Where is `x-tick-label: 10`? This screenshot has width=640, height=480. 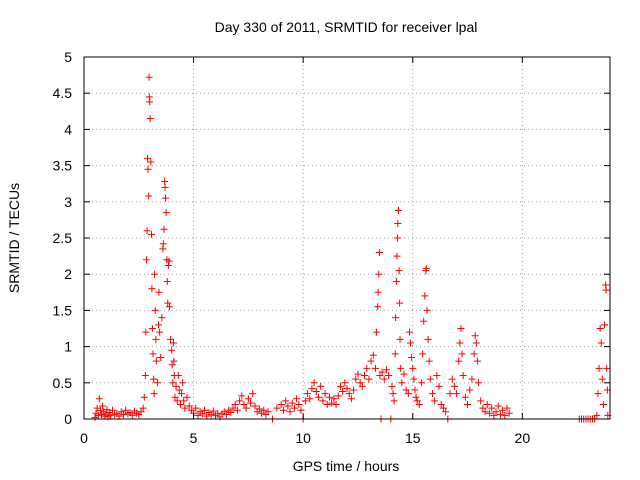
x-tick-label: 10 is located at coordinates (303, 438).